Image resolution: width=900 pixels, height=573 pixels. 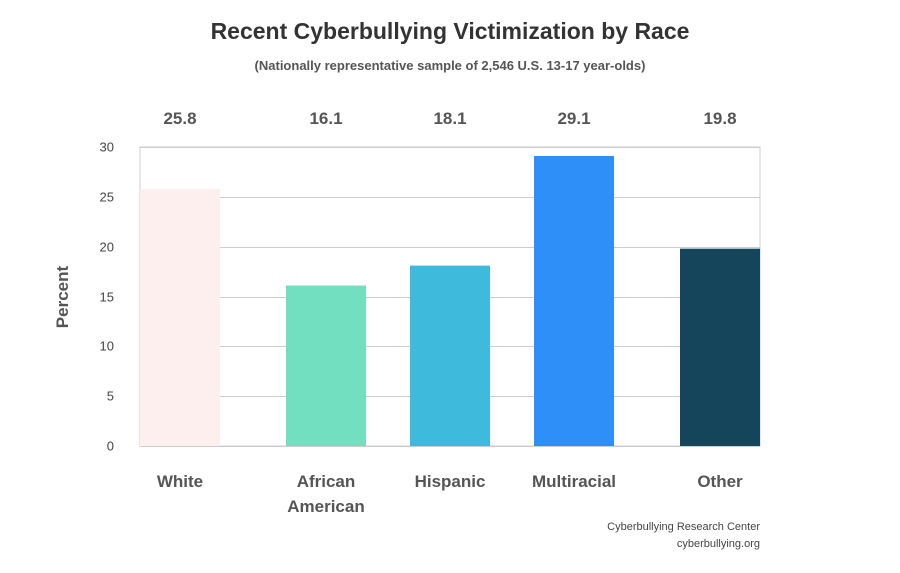 What do you see at coordinates (107, 197) in the screenshot?
I see `y-tick-label: 25` at bounding box center [107, 197].